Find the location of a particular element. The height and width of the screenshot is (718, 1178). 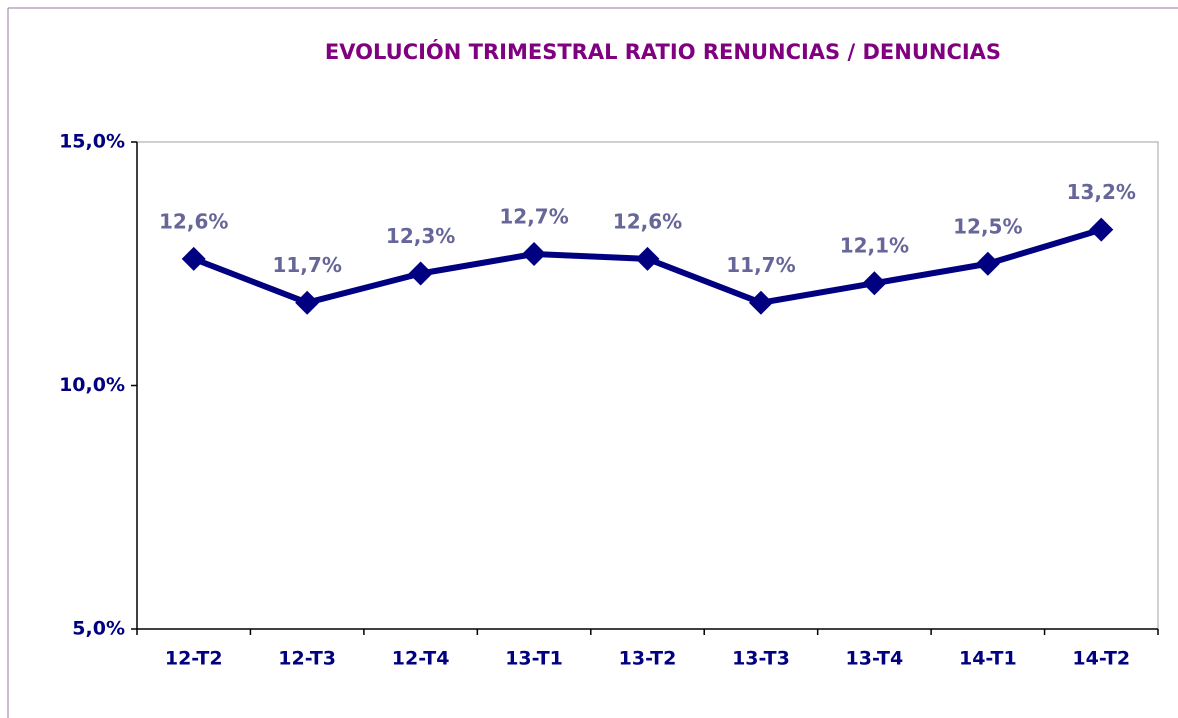

y-tick-label: 15,0% is located at coordinates (92, 142).